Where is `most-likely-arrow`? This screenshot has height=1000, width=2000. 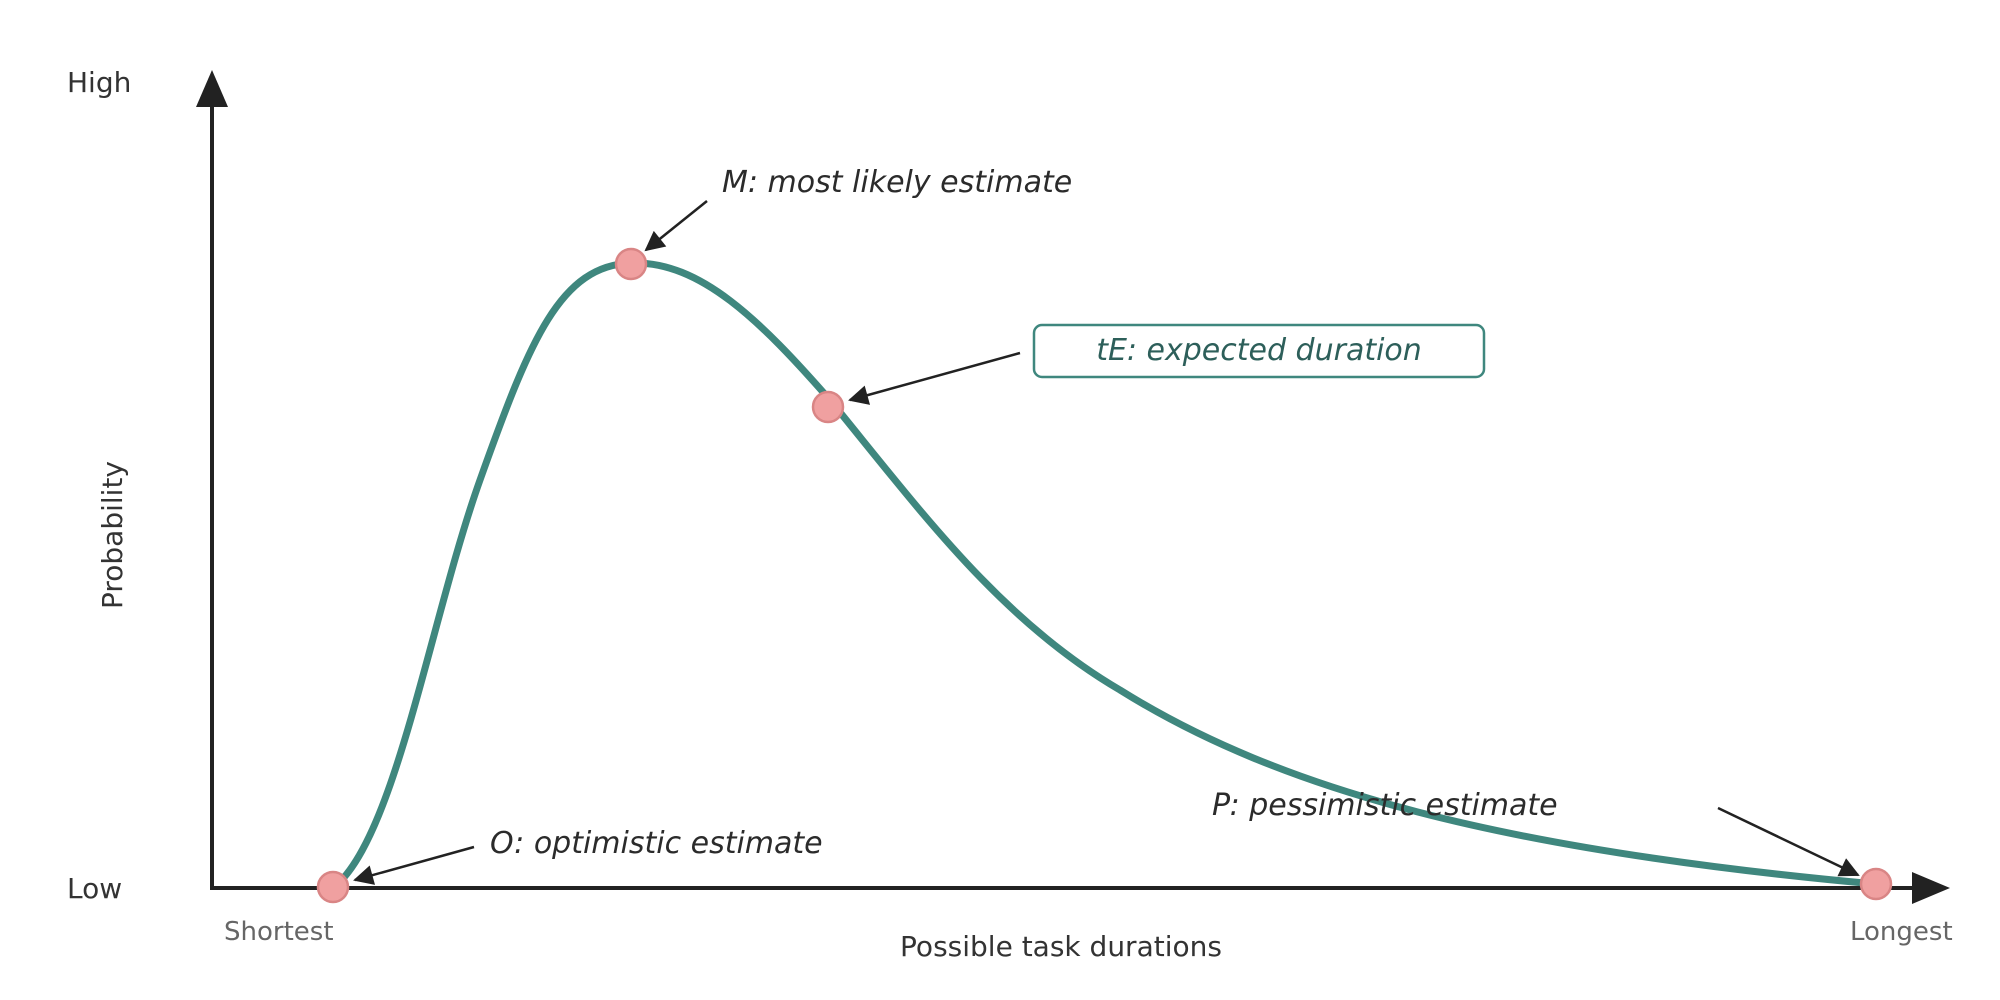
most-likely-arrow is located at coordinates (676, 226).